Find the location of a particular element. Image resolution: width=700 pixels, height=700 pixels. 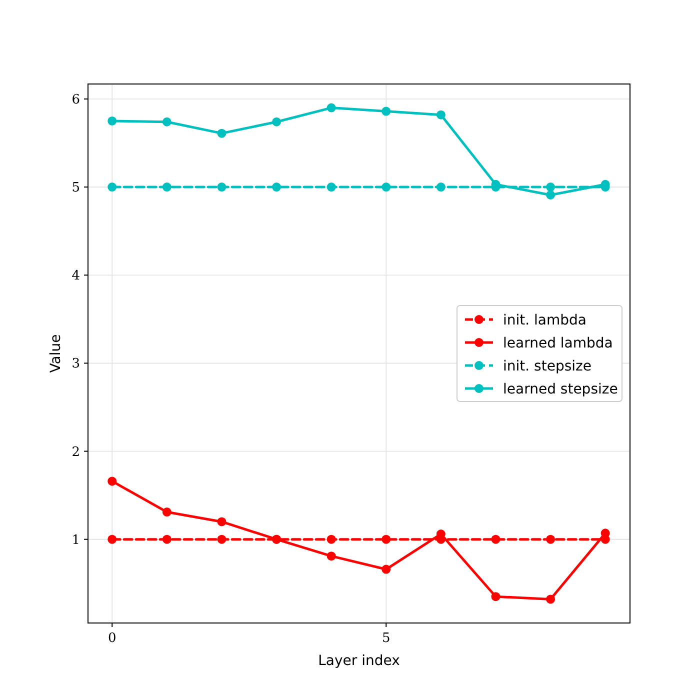

y-axis-title: Value is located at coordinates (56, 353).